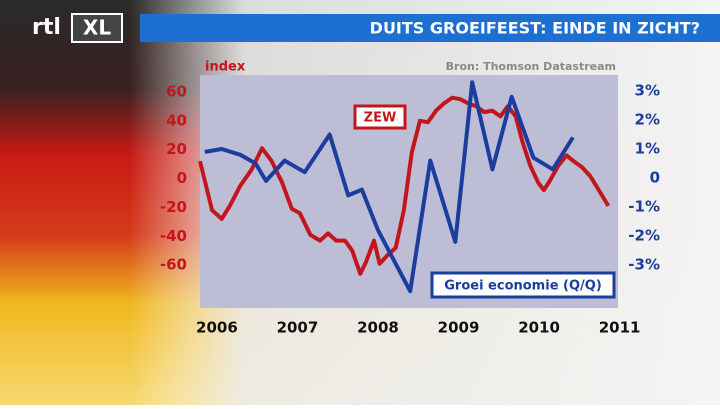 Image resolution: width=720 pixels, height=409 pixels. What do you see at coordinates (46, 27) in the screenshot?
I see `logo-rtl: rtl` at bounding box center [46, 27].